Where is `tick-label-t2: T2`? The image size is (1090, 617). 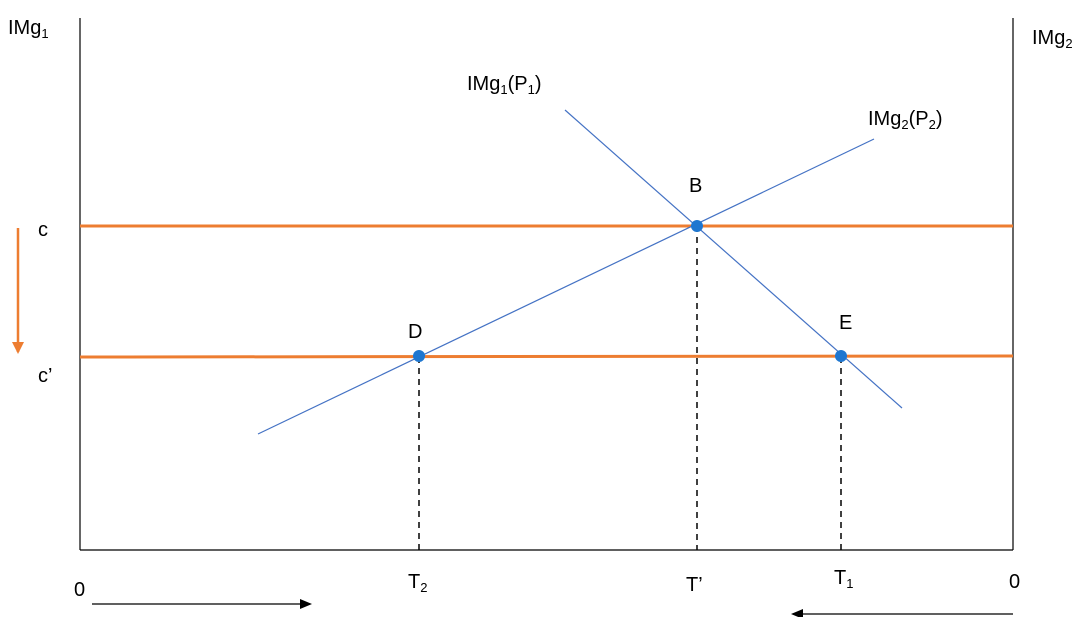
tick-label-t2: T2 is located at coordinates (417, 583).